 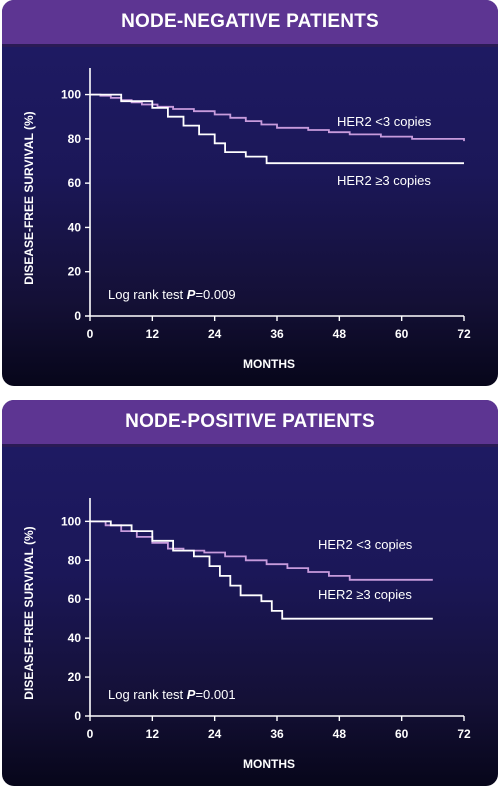 I want to click on panel-header: NODE-POSITIVE PATIENTS, so click(x=250, y=423).